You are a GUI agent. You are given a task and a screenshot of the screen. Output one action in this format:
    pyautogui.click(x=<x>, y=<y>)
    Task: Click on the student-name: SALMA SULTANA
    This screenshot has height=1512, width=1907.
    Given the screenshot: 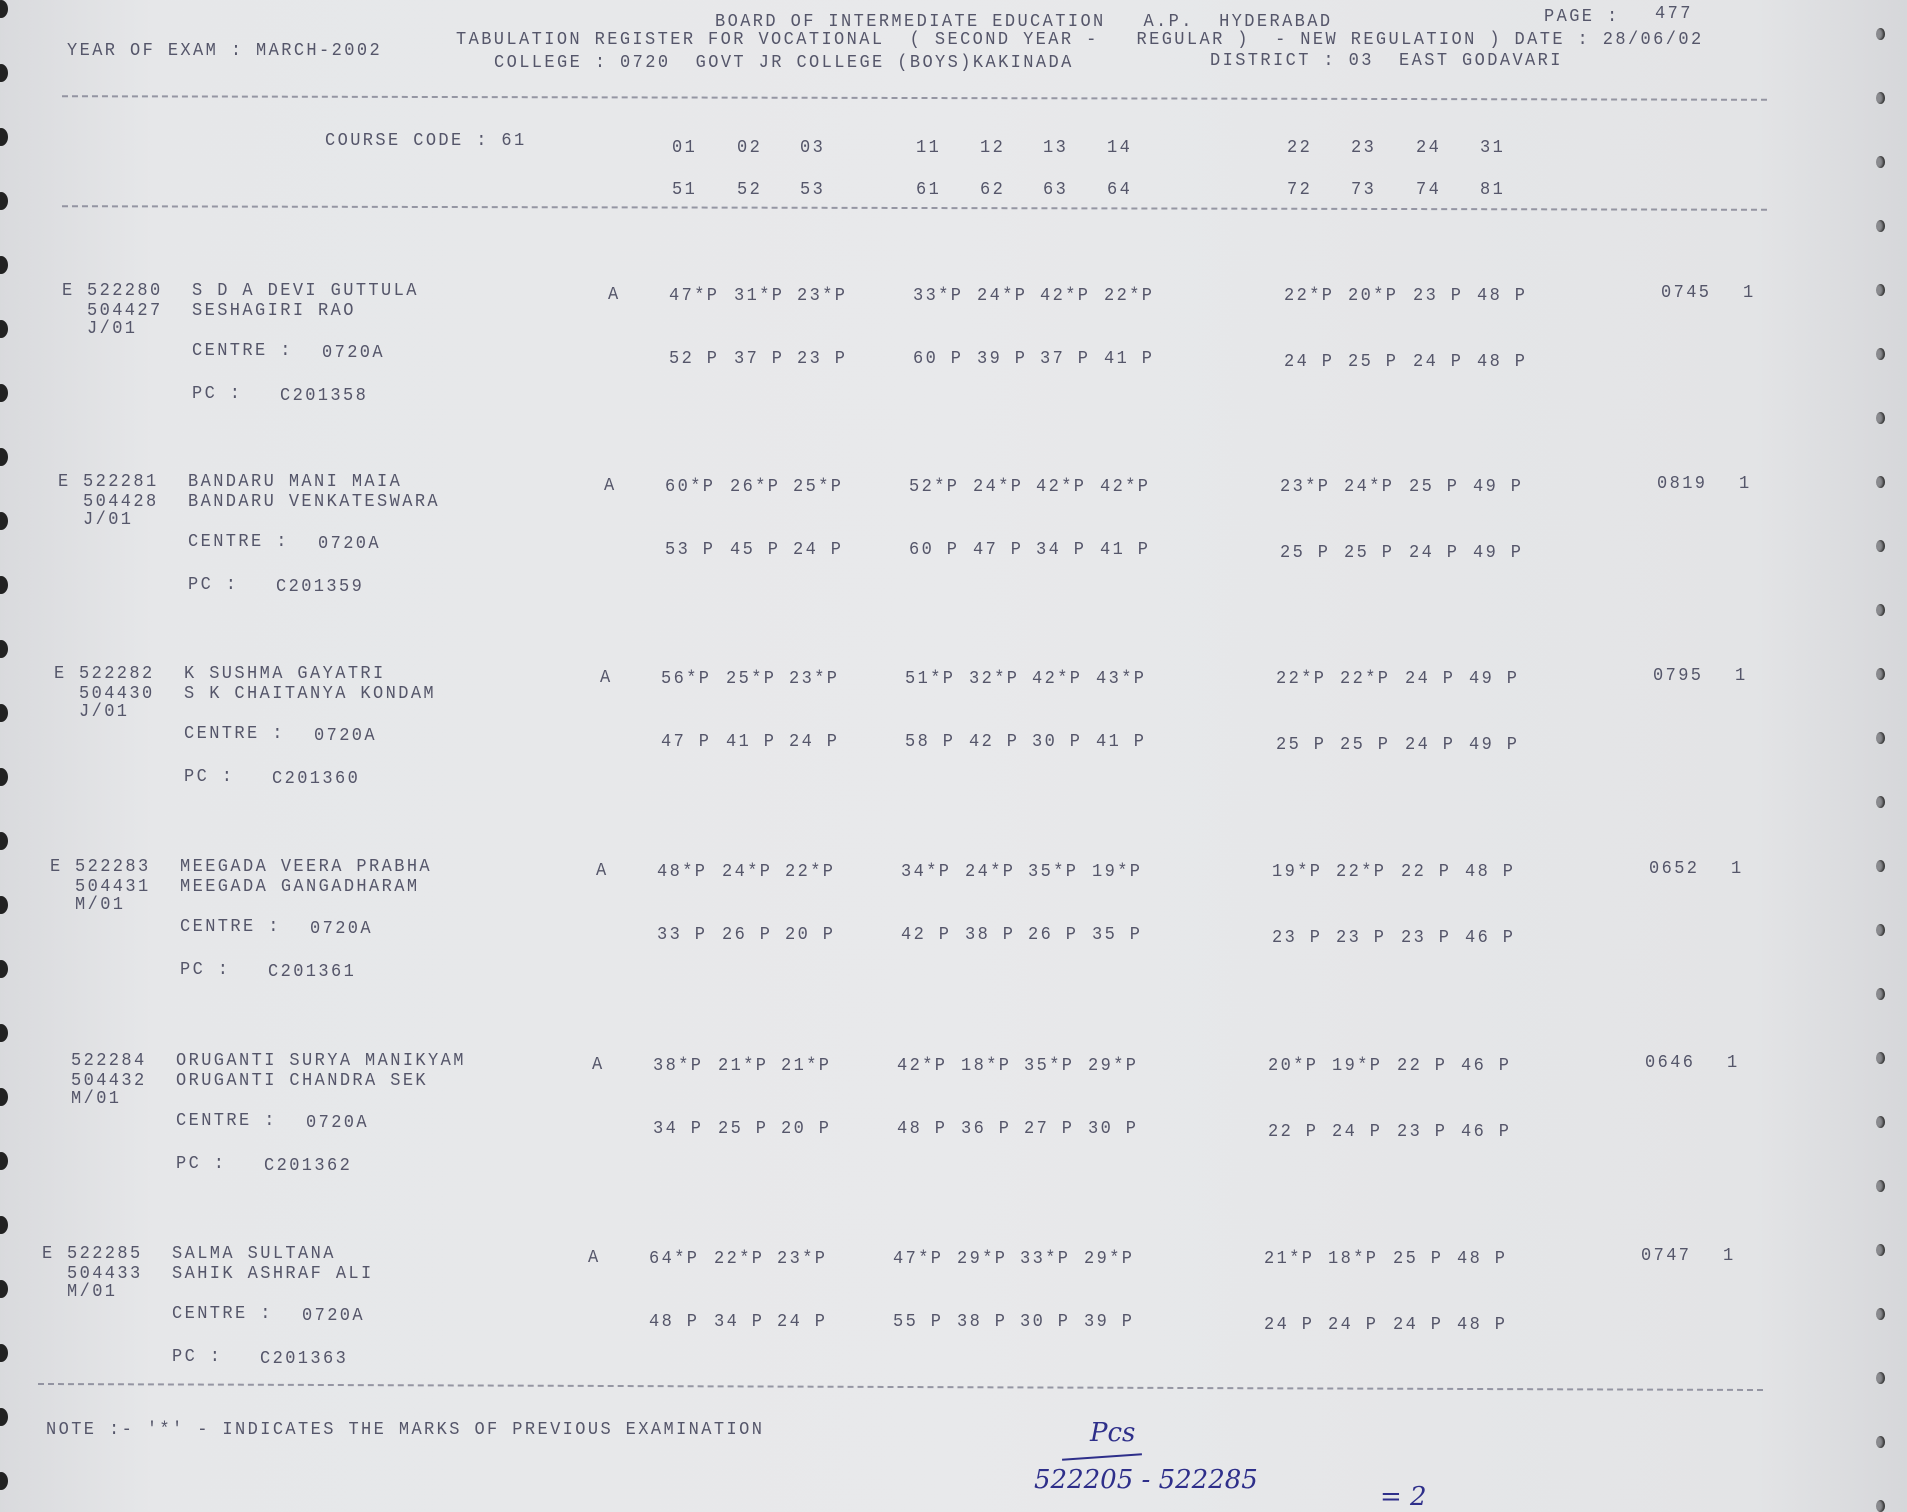 What is the action you would take?
    pyautogui.click(x=254, y=1254)
    